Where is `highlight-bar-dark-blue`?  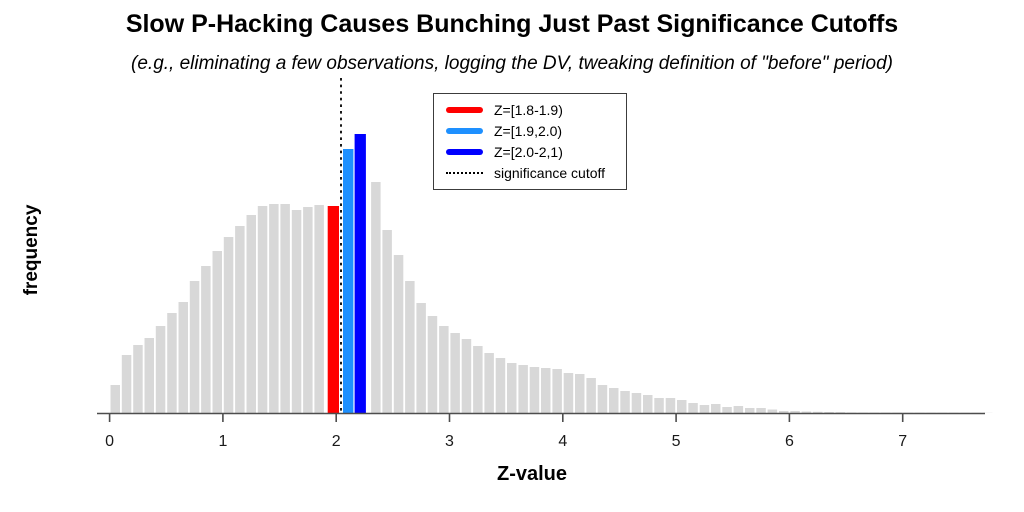 highlight-bar-dark-blue is located at coordinates (360, 273).